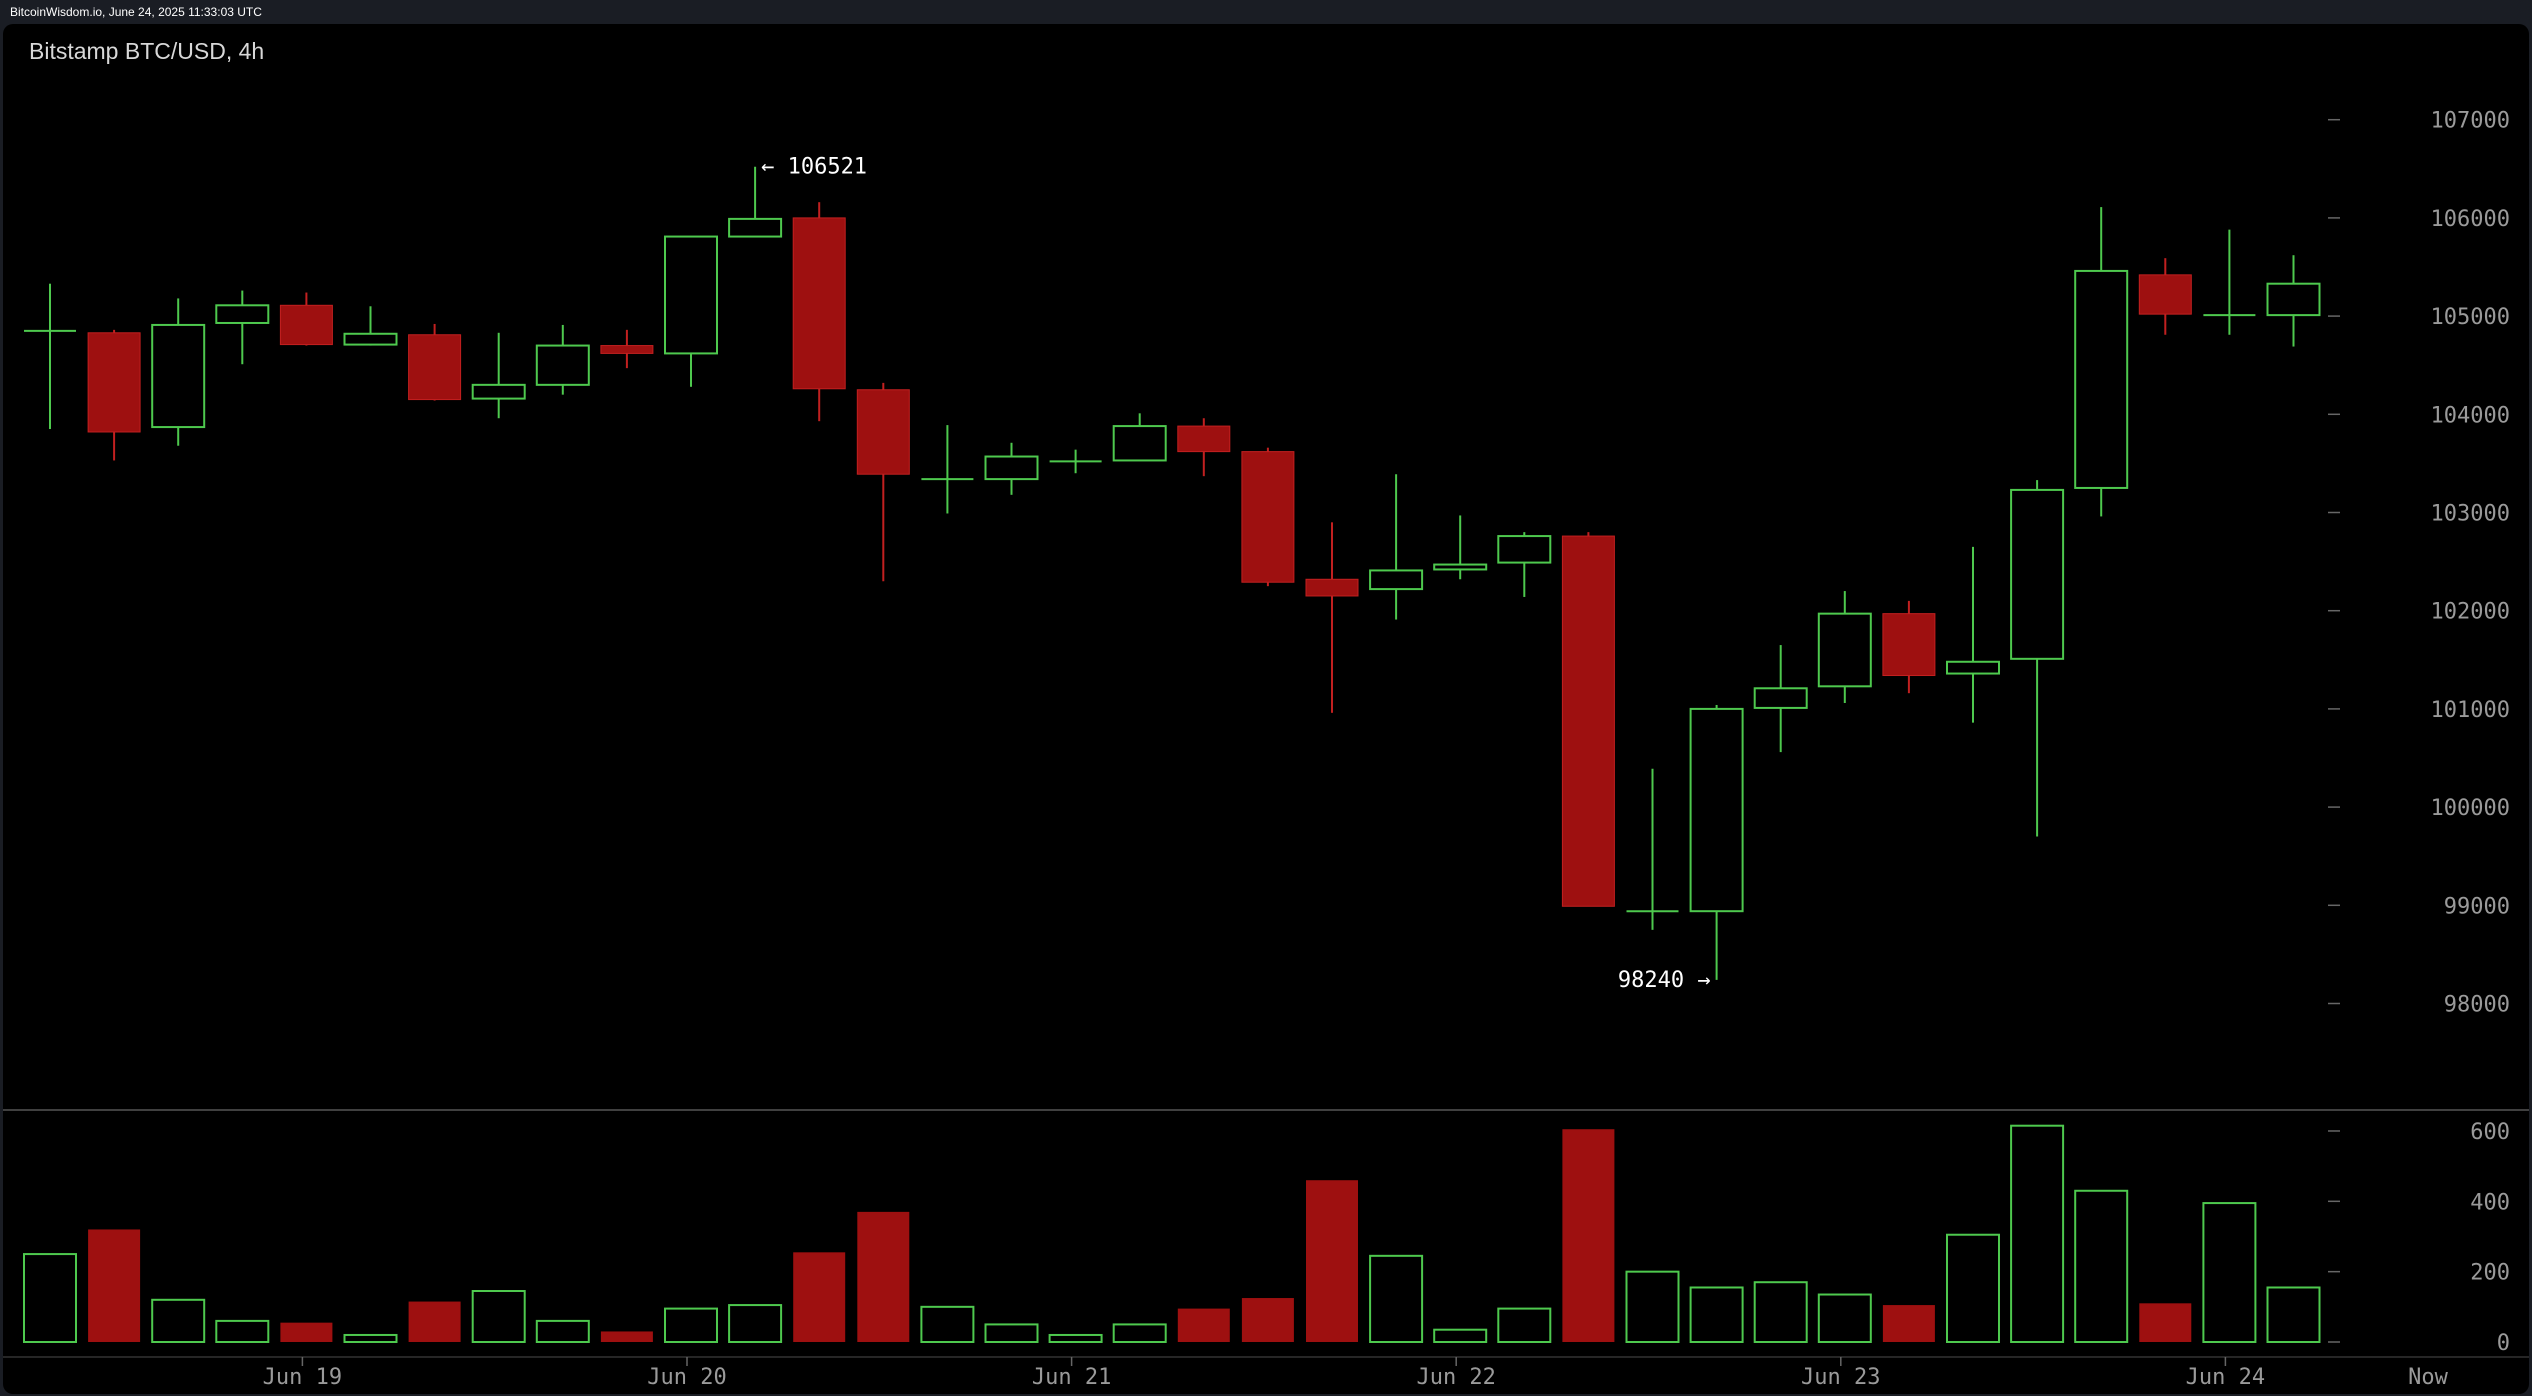  Describe the element at coordinates (2477, 1005) in the screenshot. I see `price-tick-label: 98000` at that location.